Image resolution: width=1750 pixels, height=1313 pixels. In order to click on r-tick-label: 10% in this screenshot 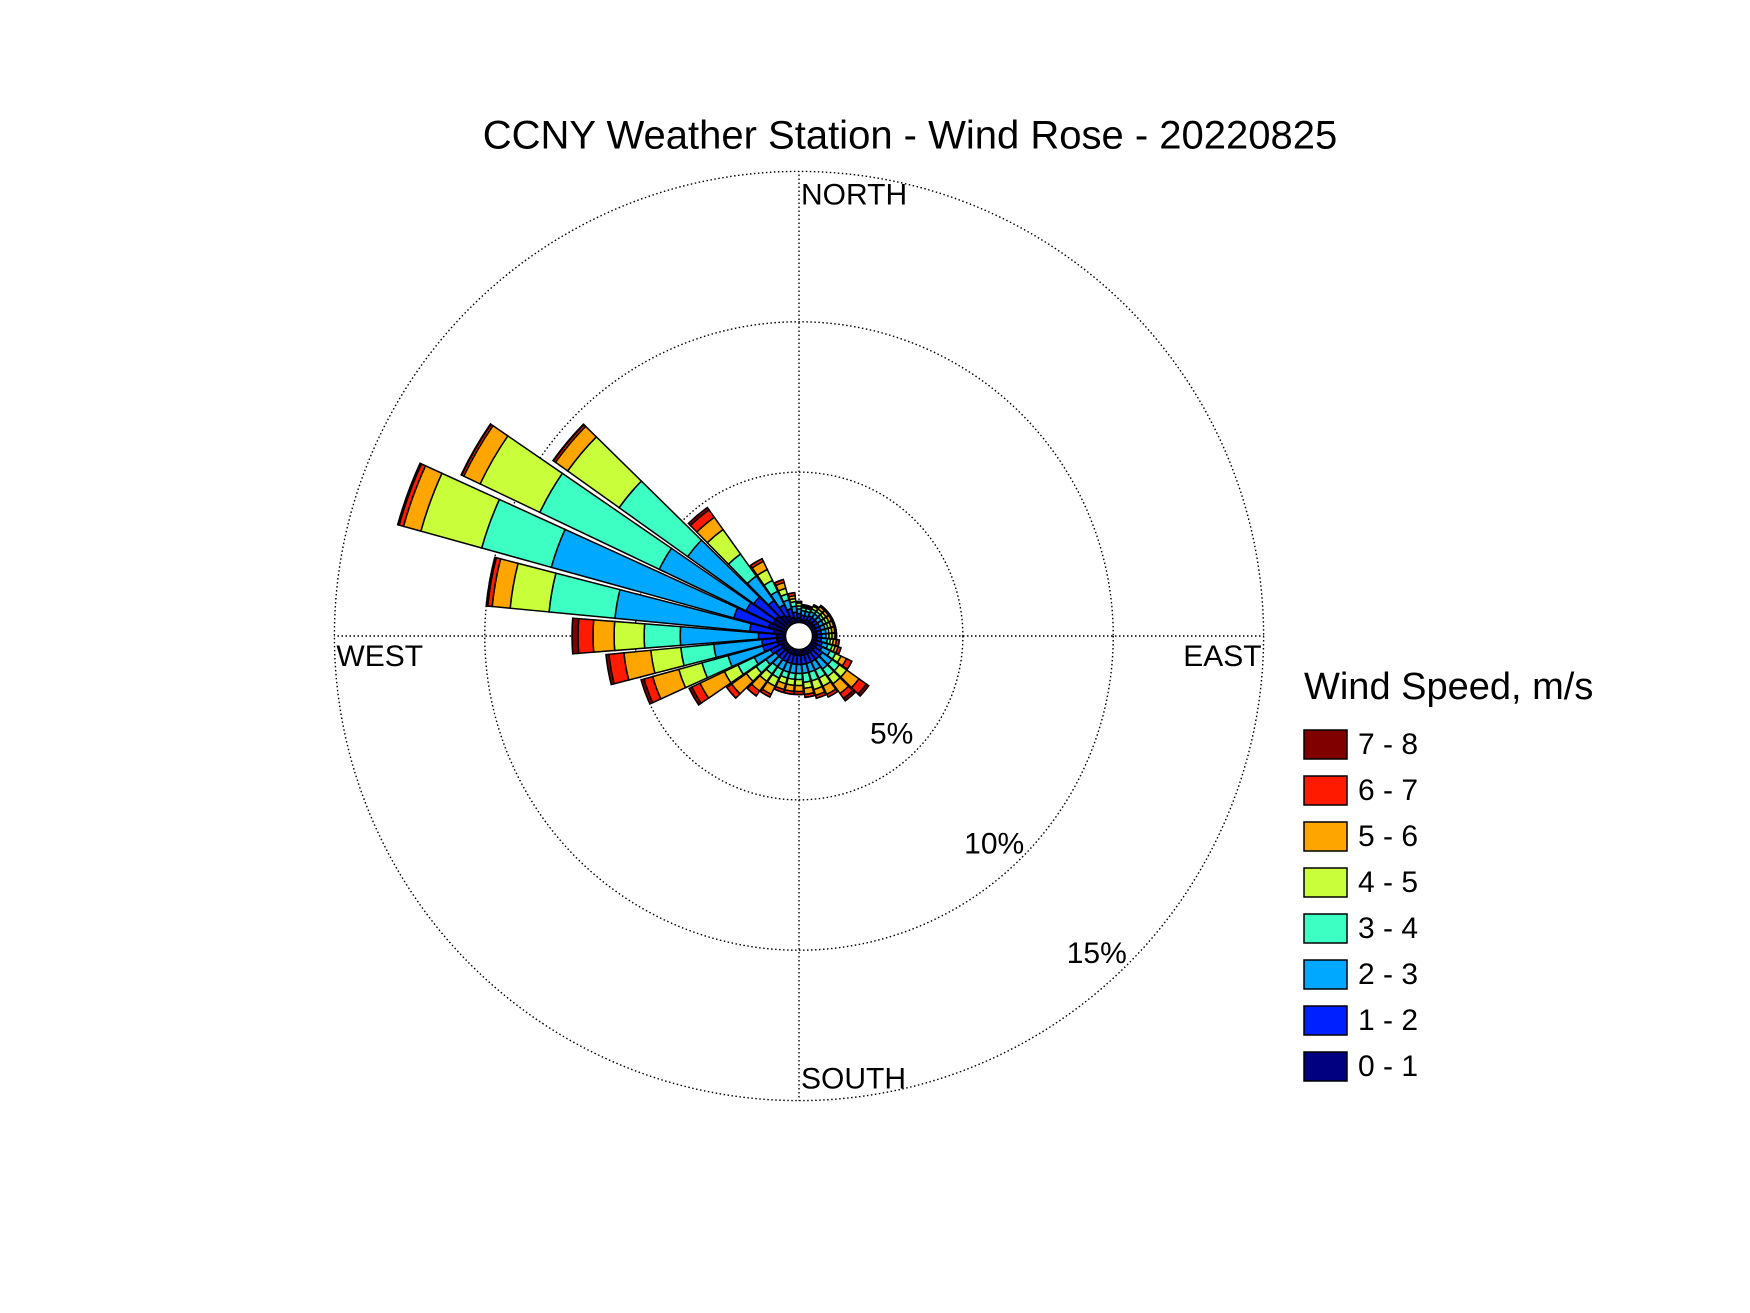, I will do `click(994, 843)`.